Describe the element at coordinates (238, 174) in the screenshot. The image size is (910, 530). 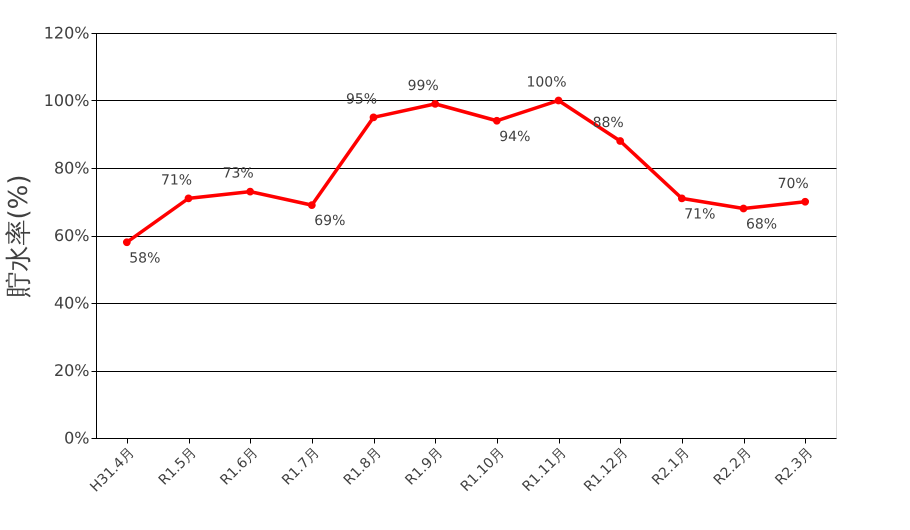
I see `text: 73%` at that location.